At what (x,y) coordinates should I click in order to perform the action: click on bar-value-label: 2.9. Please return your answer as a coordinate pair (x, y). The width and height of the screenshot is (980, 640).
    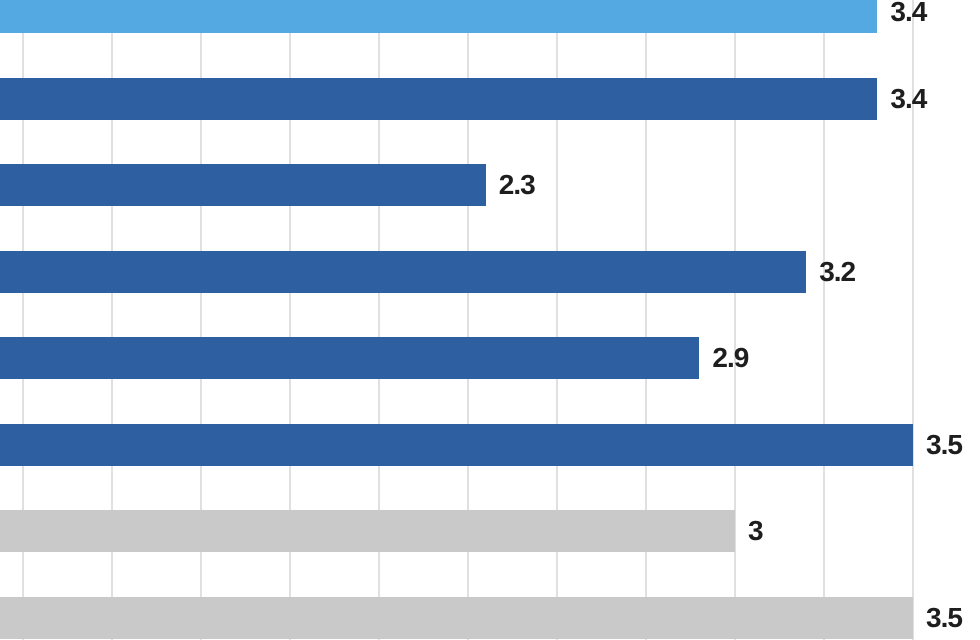
    Looking at the image, I should click on (730, 358).